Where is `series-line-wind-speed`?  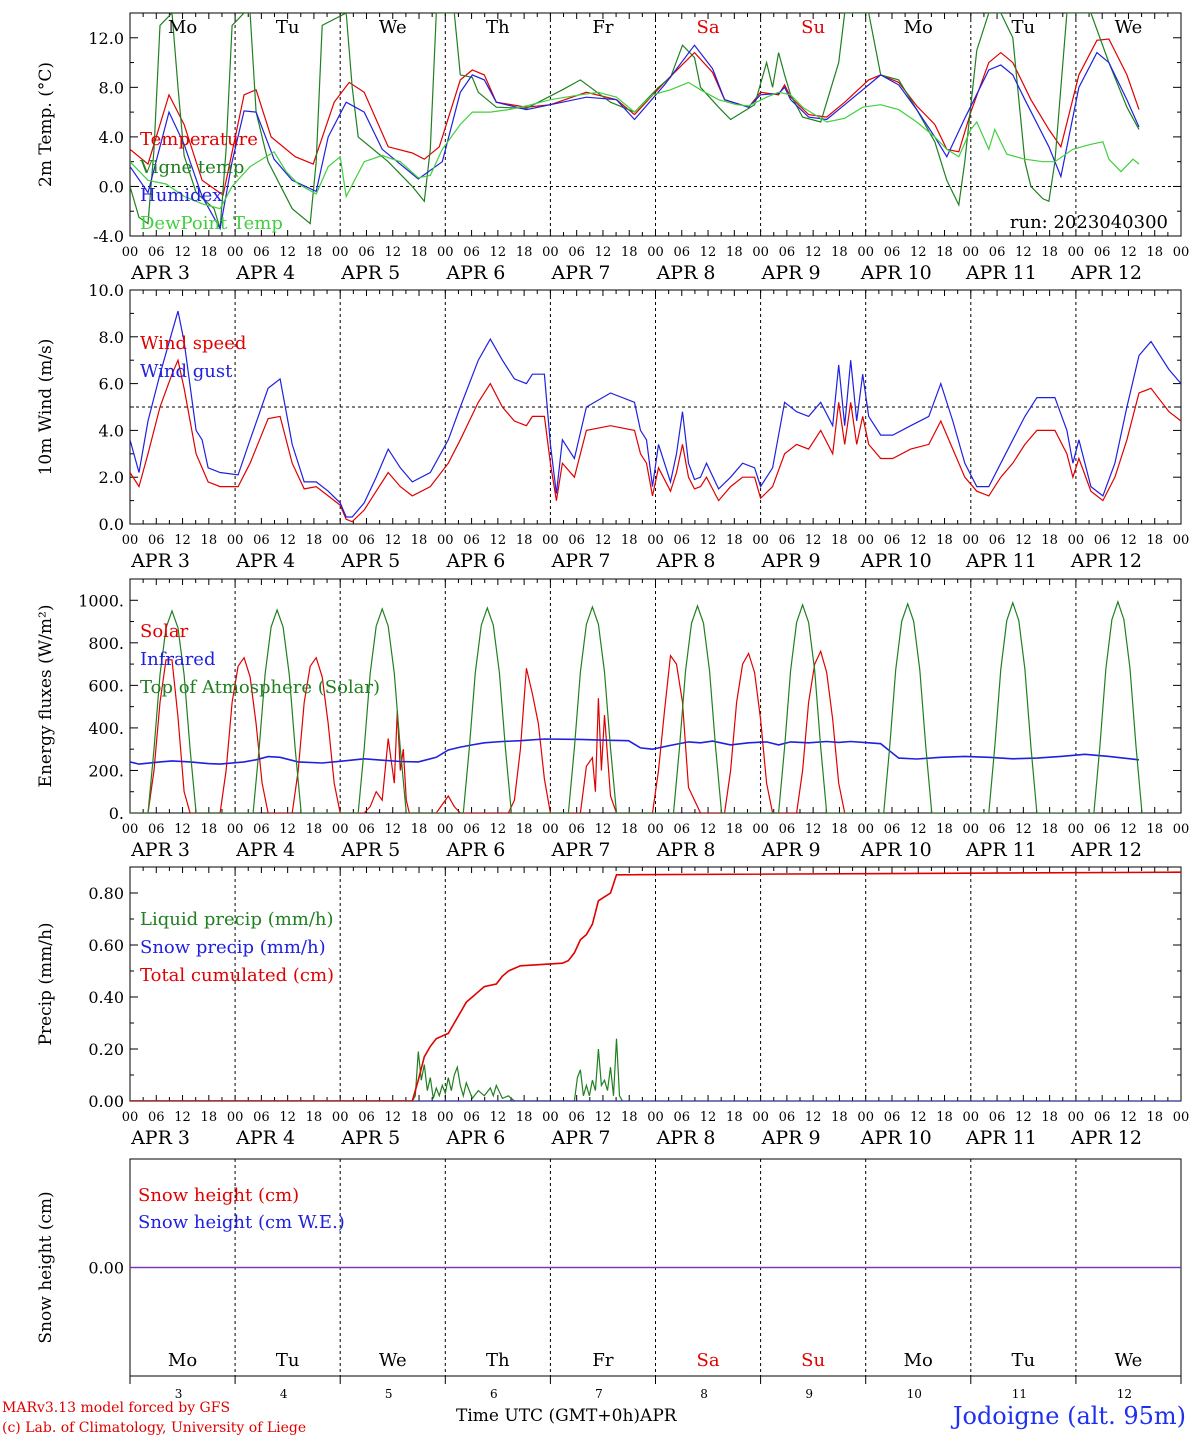 series-line-wind-speed is located at coordinates (655, 440).